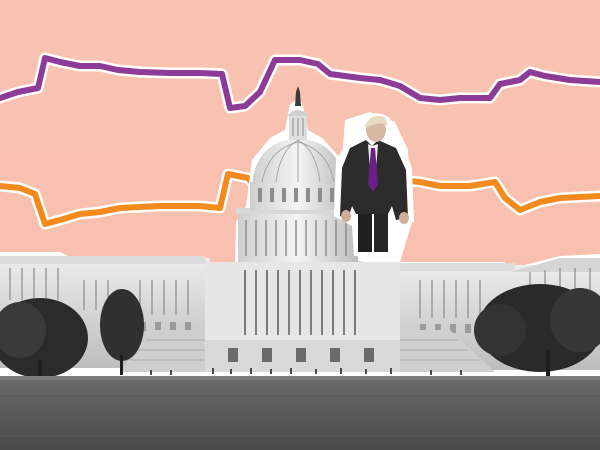 This screenshot has width=600, height=450. I want to click on central-block, so click(302, 307).